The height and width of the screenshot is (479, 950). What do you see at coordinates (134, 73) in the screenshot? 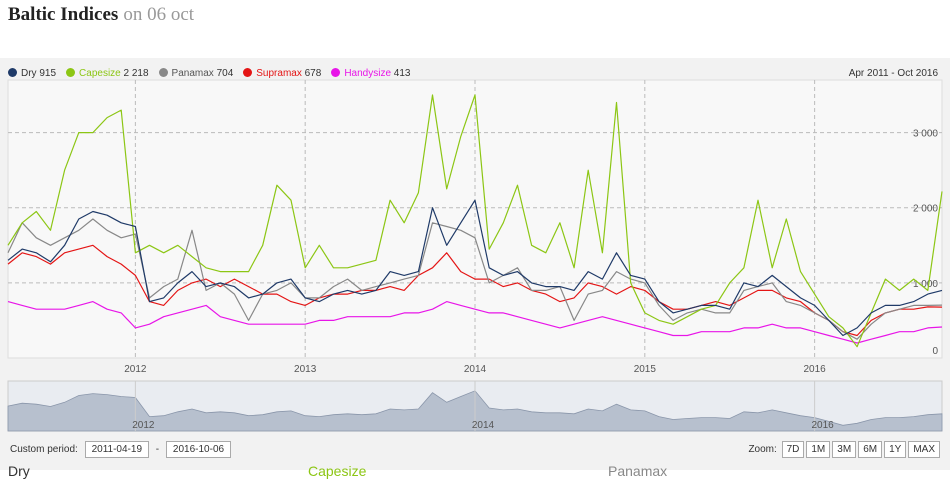
I see `legend-value: 2 218` at bounding box center [134, 73].